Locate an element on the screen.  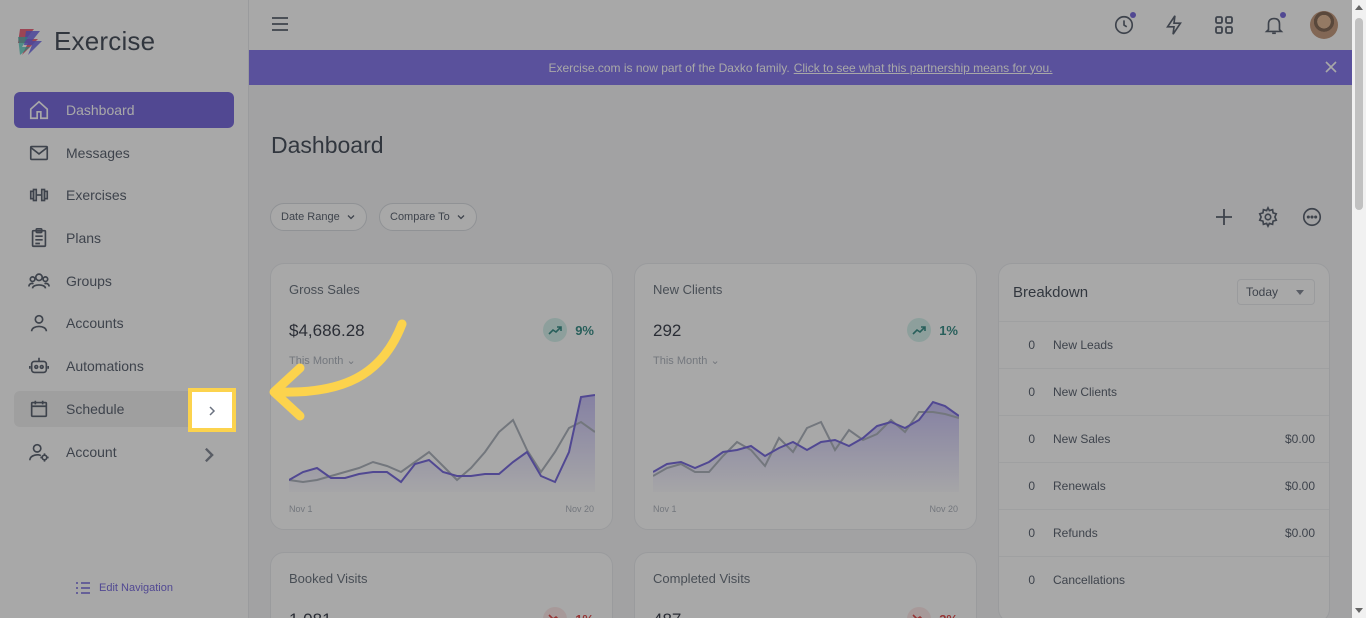
users-icon is located at coordinates (39, 281).